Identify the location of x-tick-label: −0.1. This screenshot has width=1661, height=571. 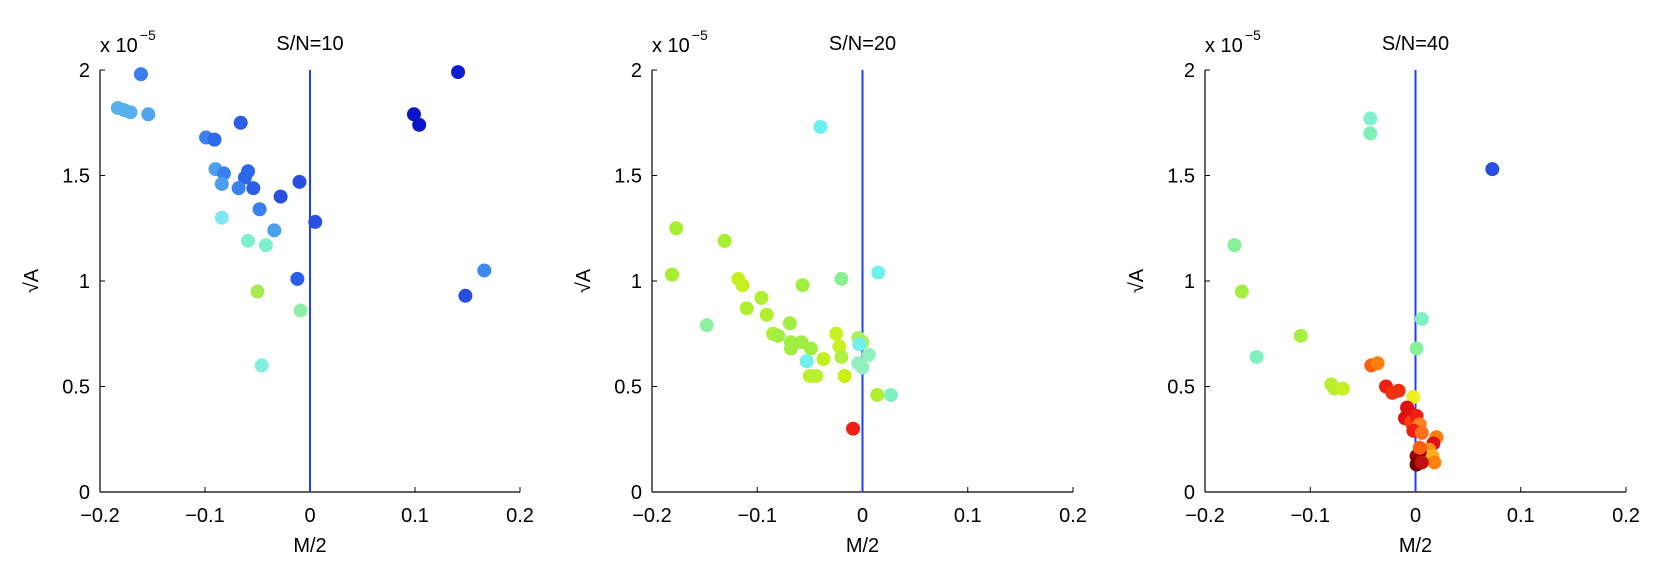
(1310, 516).